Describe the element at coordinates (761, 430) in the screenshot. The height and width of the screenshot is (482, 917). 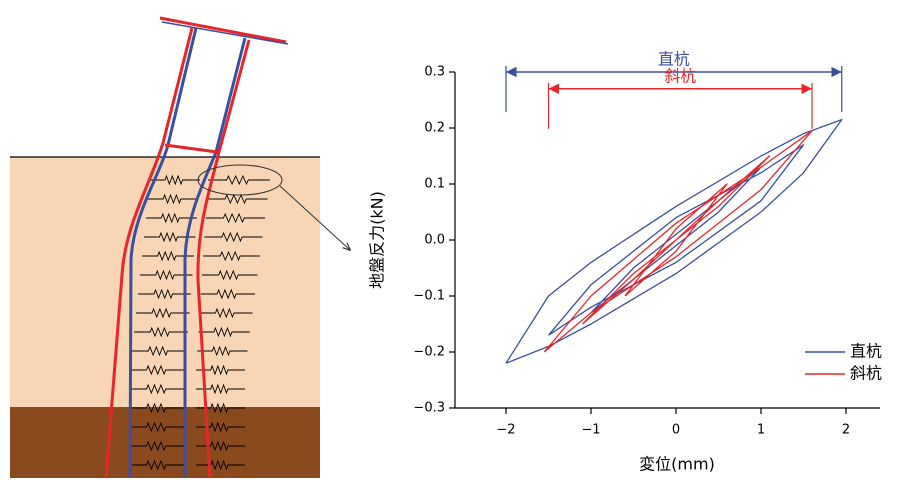
I see `x-tick-label: 1` at that location.